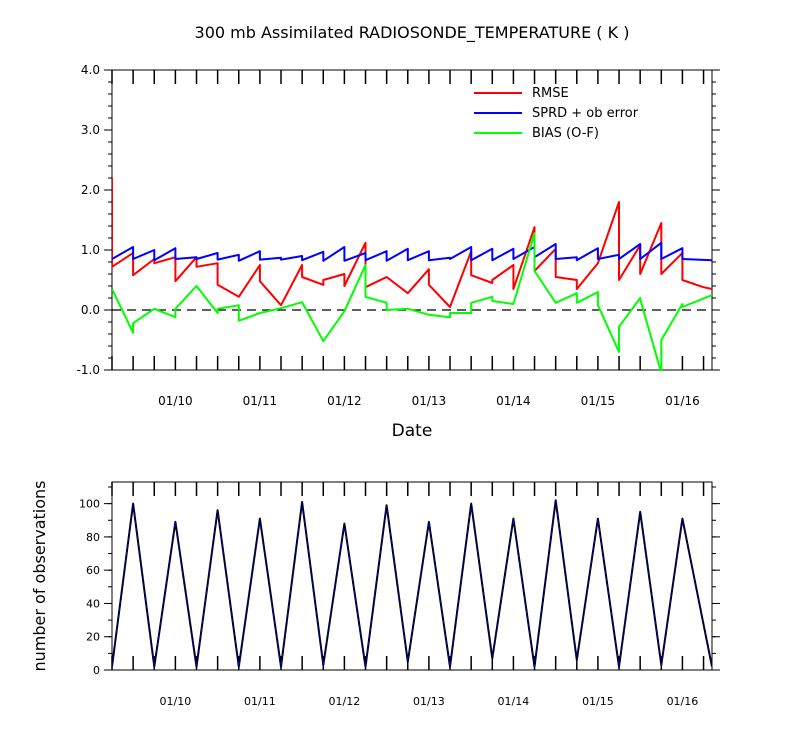 This screenshot has width=800, height=750. I want to click on series-line-rmse, so click(412, 243).